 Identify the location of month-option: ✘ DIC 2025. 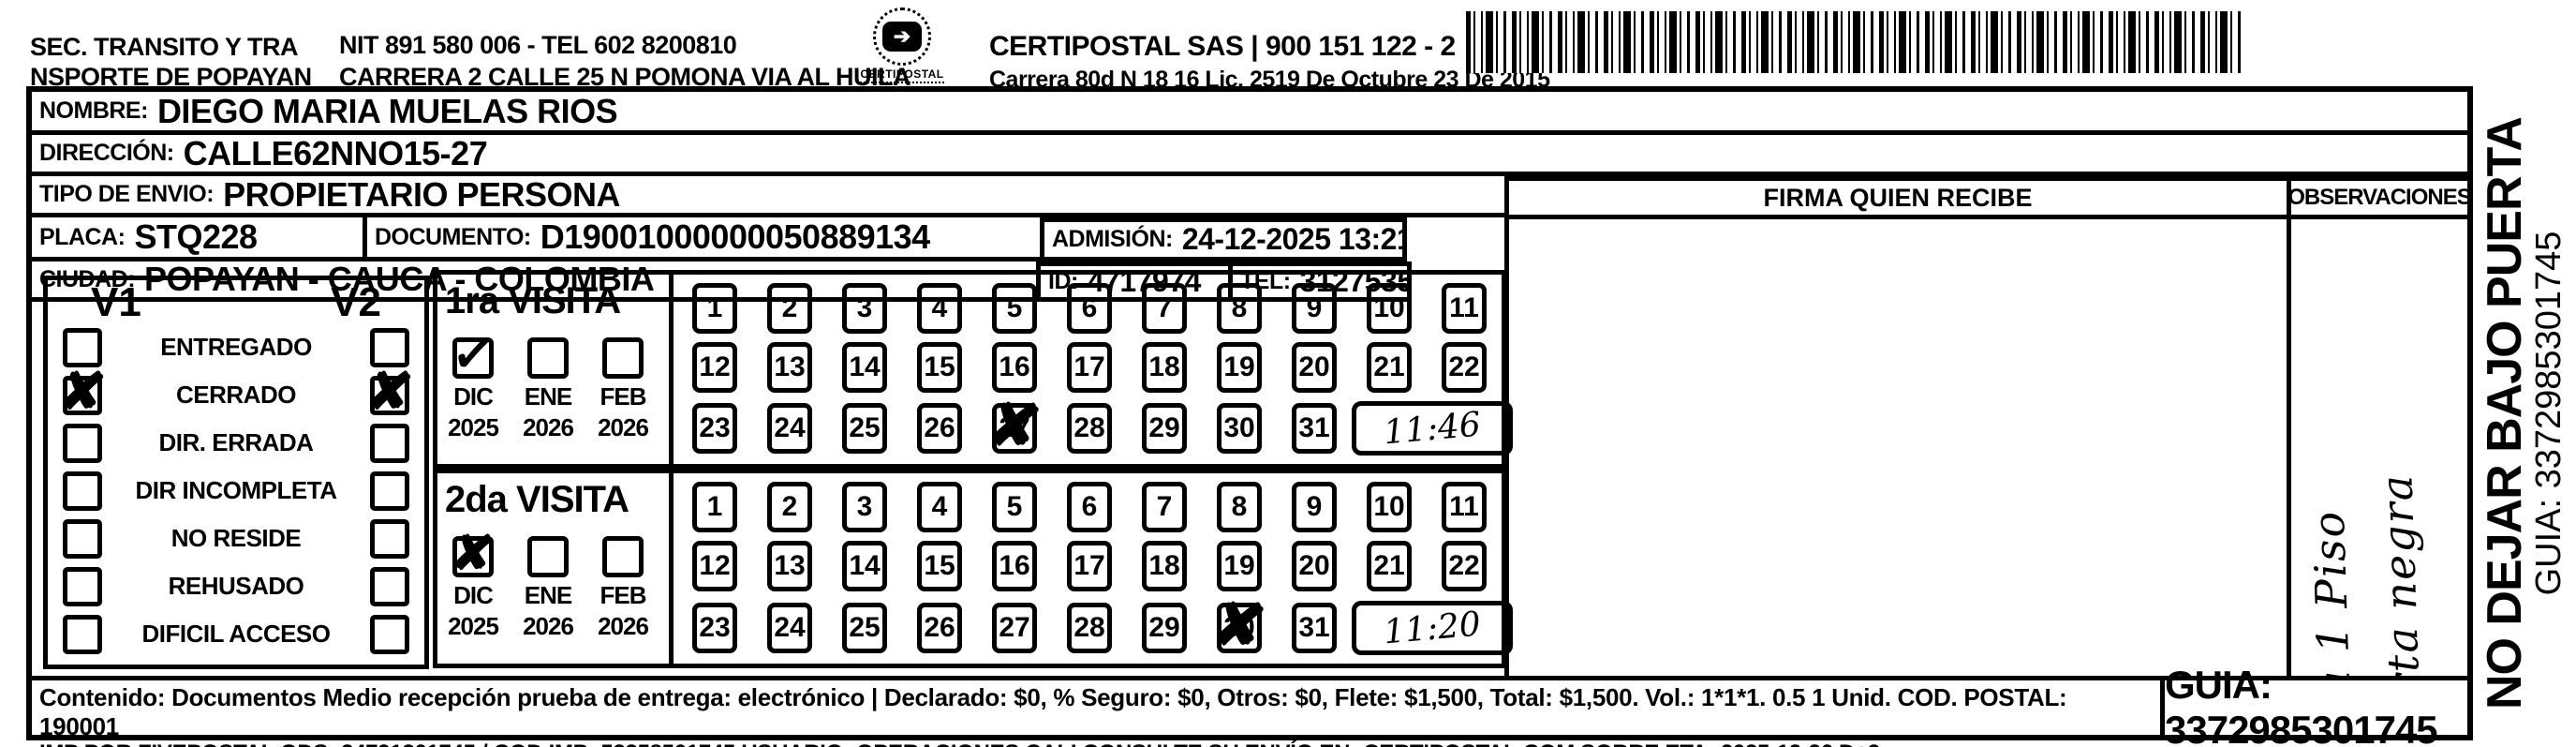
(473, 582).